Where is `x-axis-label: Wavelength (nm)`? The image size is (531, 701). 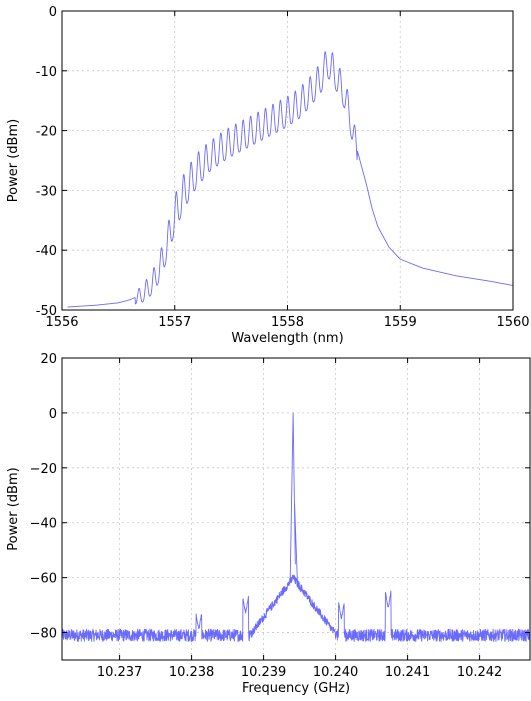 x-axis-label: Wavelength (nm) is located at coordinates (287, 338).